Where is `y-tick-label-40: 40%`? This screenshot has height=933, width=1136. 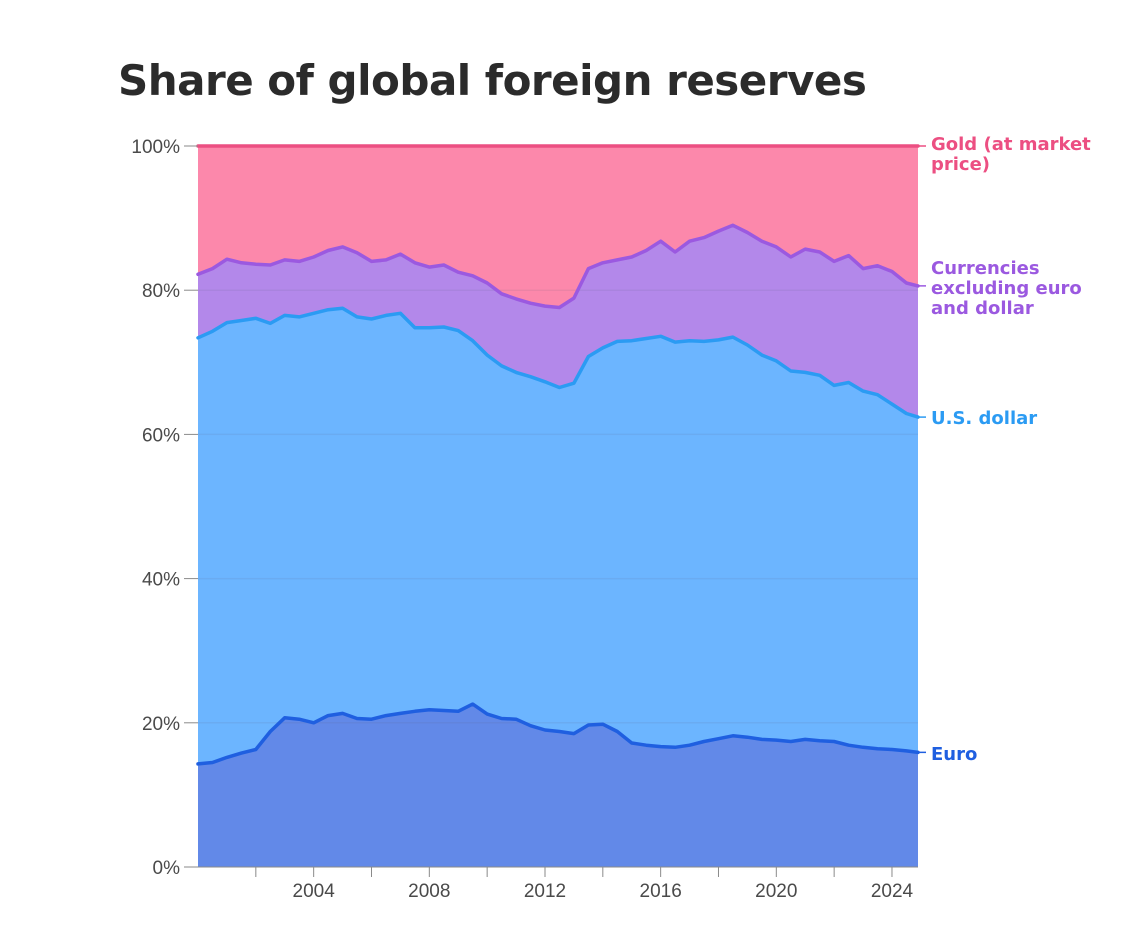 y-tick-label-40: 40% is located at coordinates (161, 580).